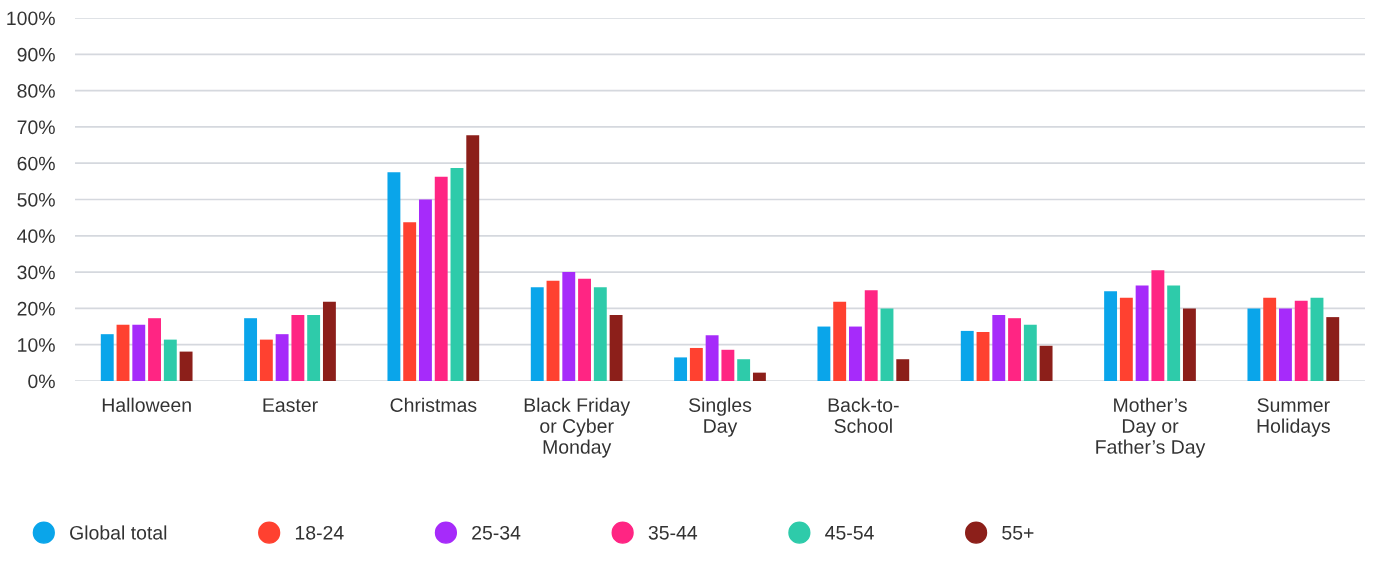 This screenshot has height=561, width=1375. What do you see at coordinates (290, 405) in the screenshot?
I see `x-tick-label: Easter` at bounding box center [290, 405].